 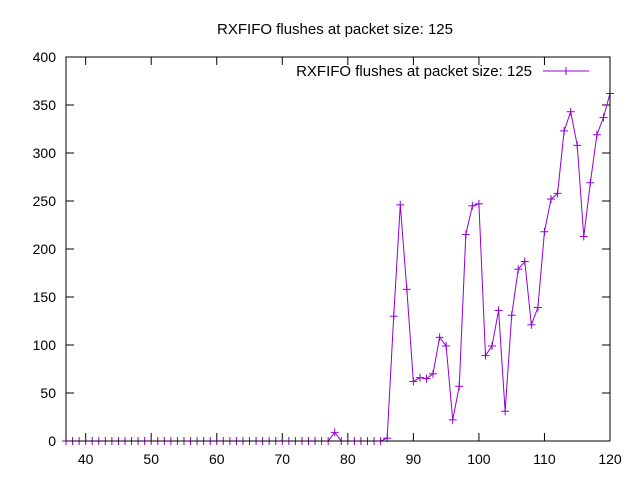 I want to click on chart-title: RXFIFO flushes at packet size: 125, so click(x=335, y=29).